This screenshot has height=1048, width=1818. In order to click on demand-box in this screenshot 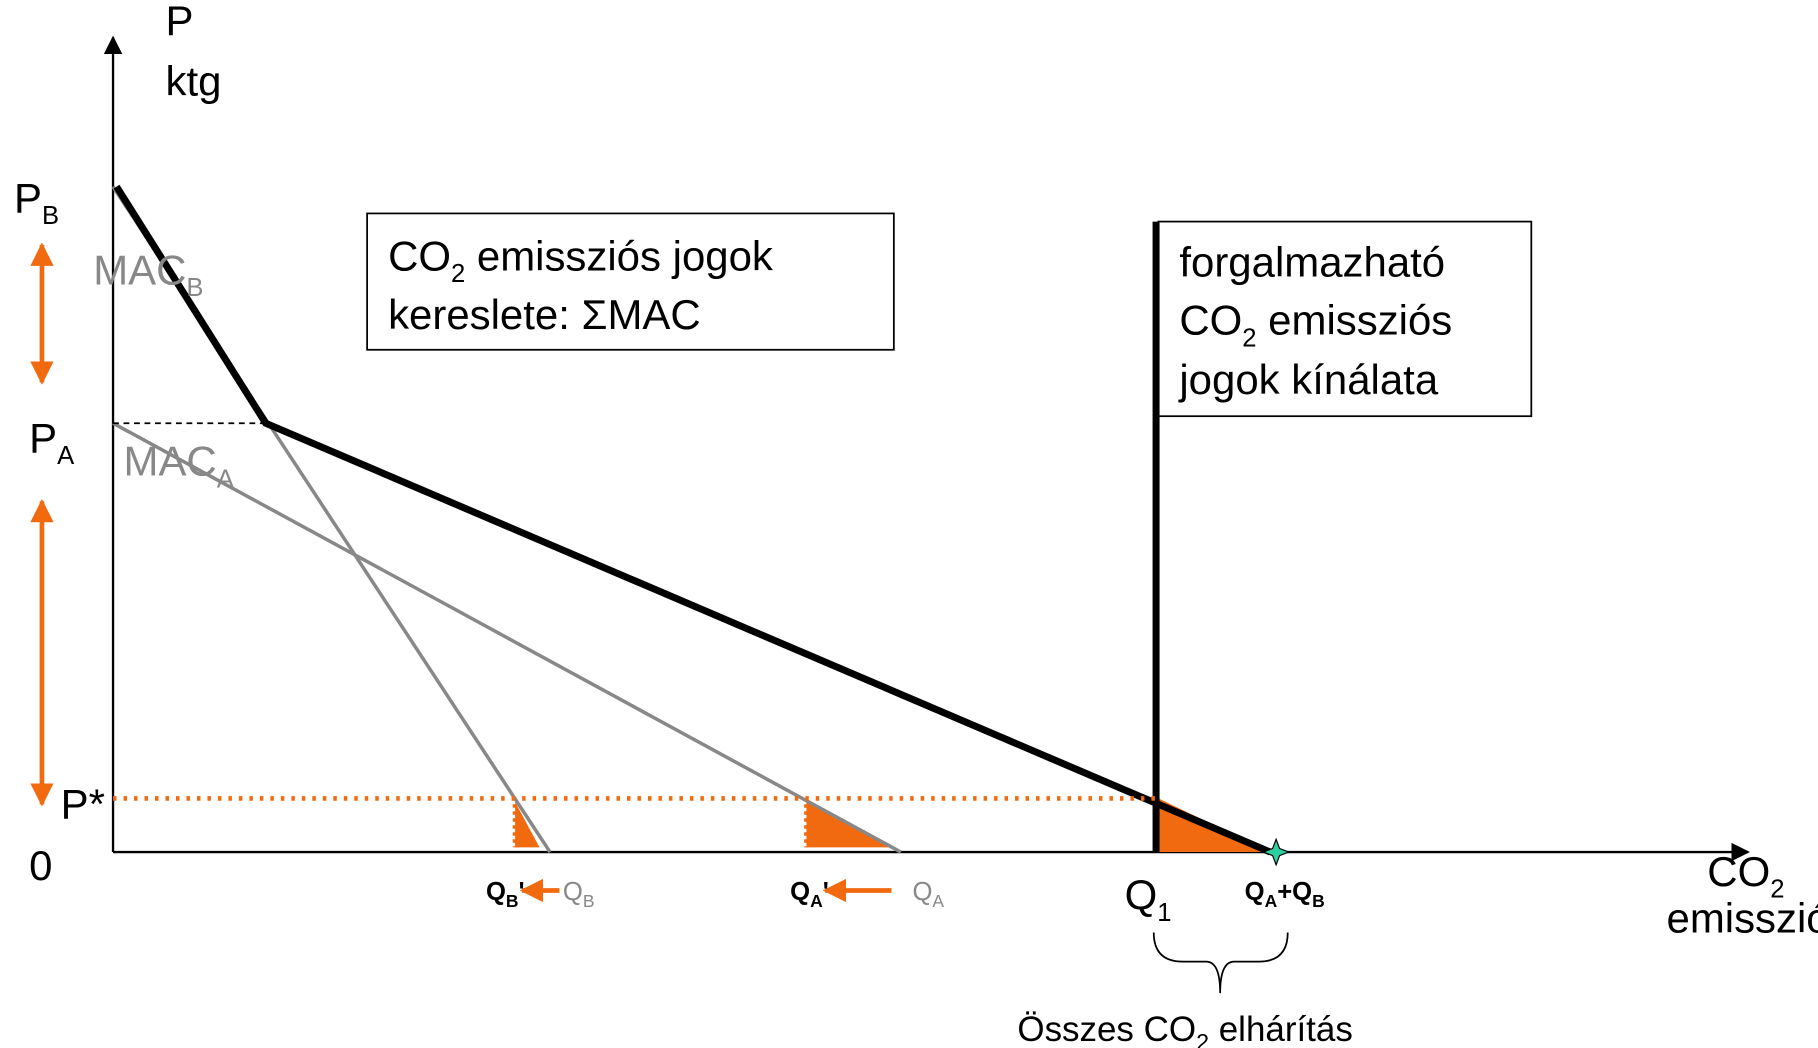, I will do `click(630, 281)`.